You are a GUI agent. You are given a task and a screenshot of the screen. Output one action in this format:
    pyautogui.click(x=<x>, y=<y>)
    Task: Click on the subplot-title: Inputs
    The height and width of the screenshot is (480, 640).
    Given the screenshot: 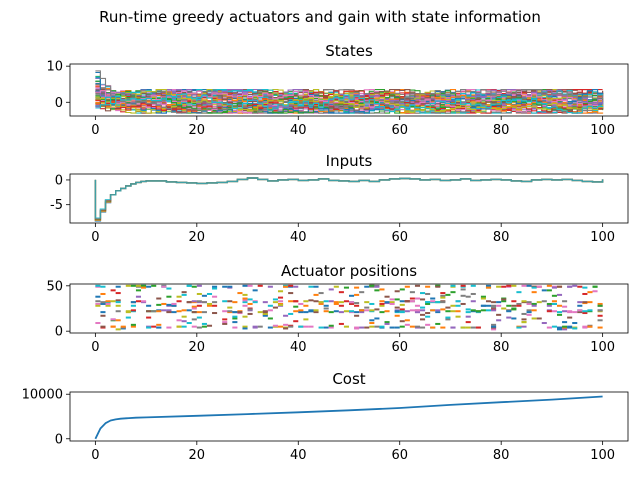 What is the action you would take?
    pyautogui.click(x=349, y=161)
    